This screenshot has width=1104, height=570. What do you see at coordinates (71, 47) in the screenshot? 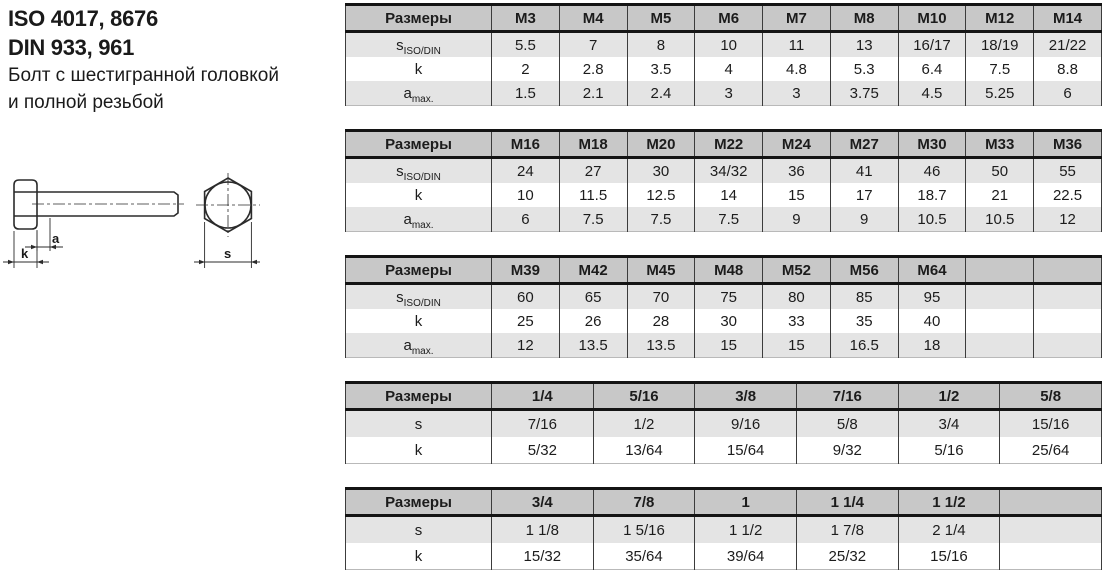
I see `standard-din: DIN 933, 961` at bounding box center [71, 47].